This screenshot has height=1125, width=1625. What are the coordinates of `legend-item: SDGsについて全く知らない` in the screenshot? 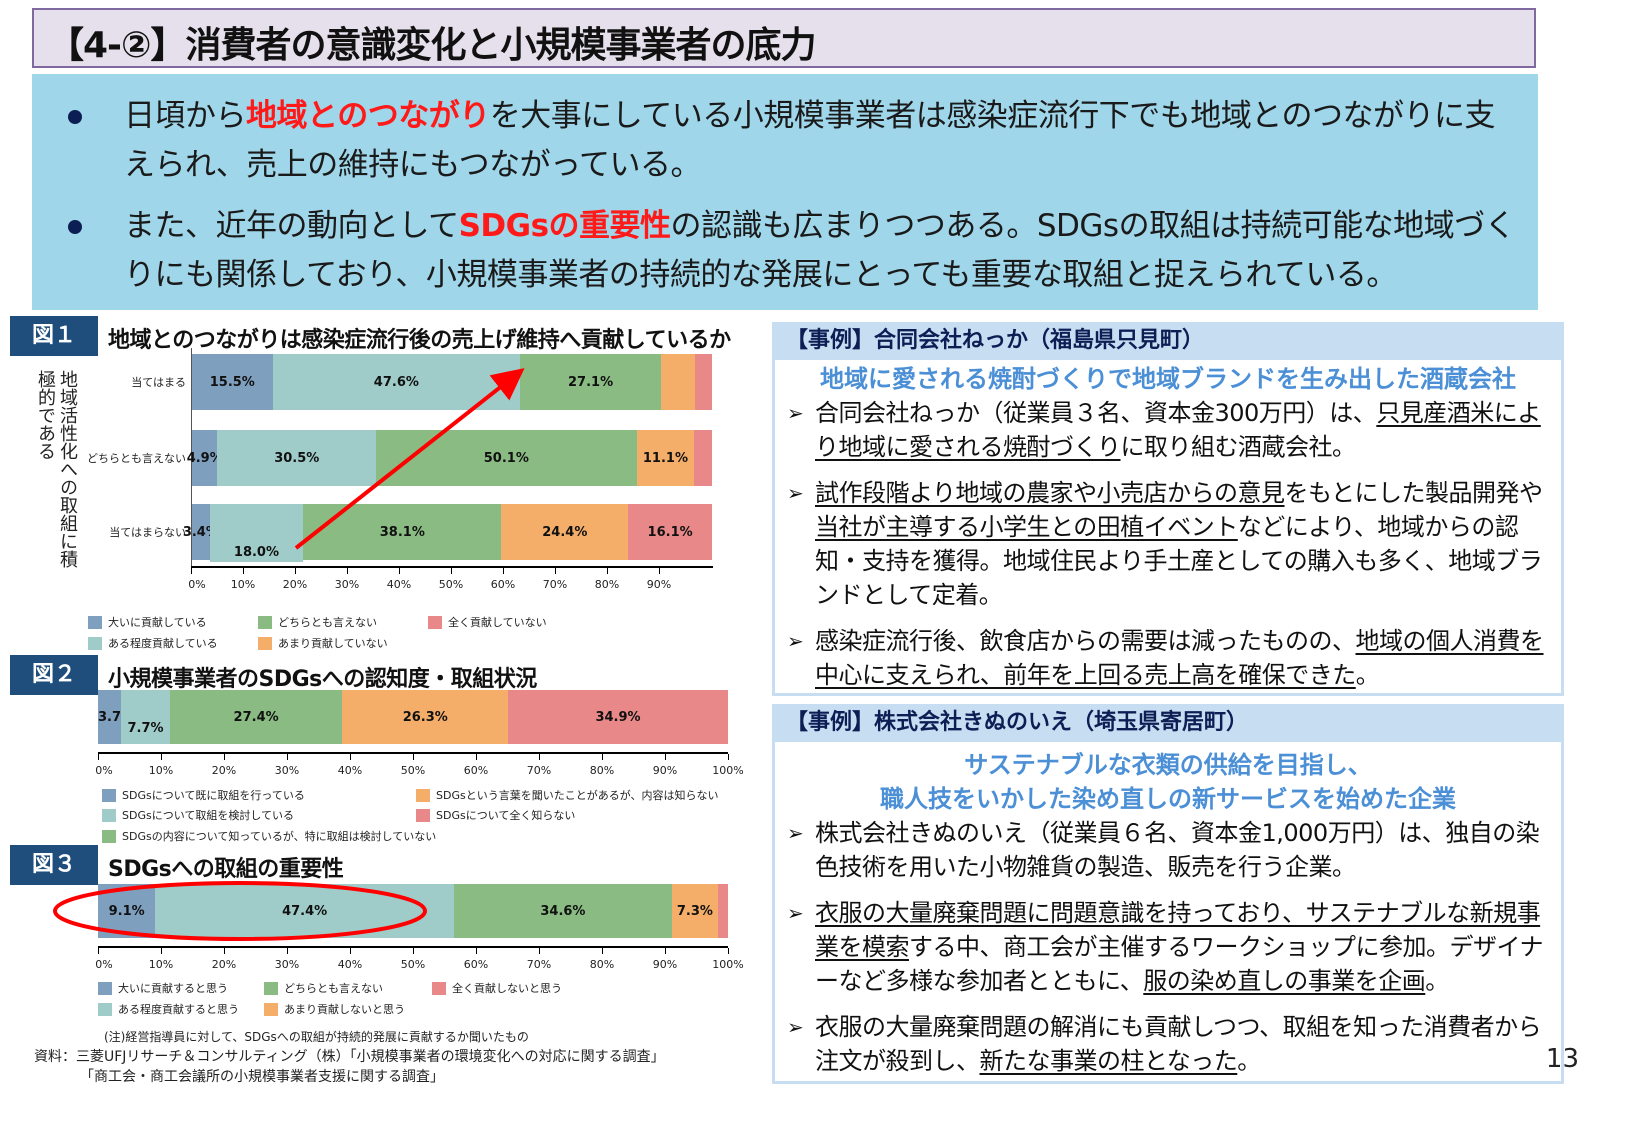 It's located at (495, 815).